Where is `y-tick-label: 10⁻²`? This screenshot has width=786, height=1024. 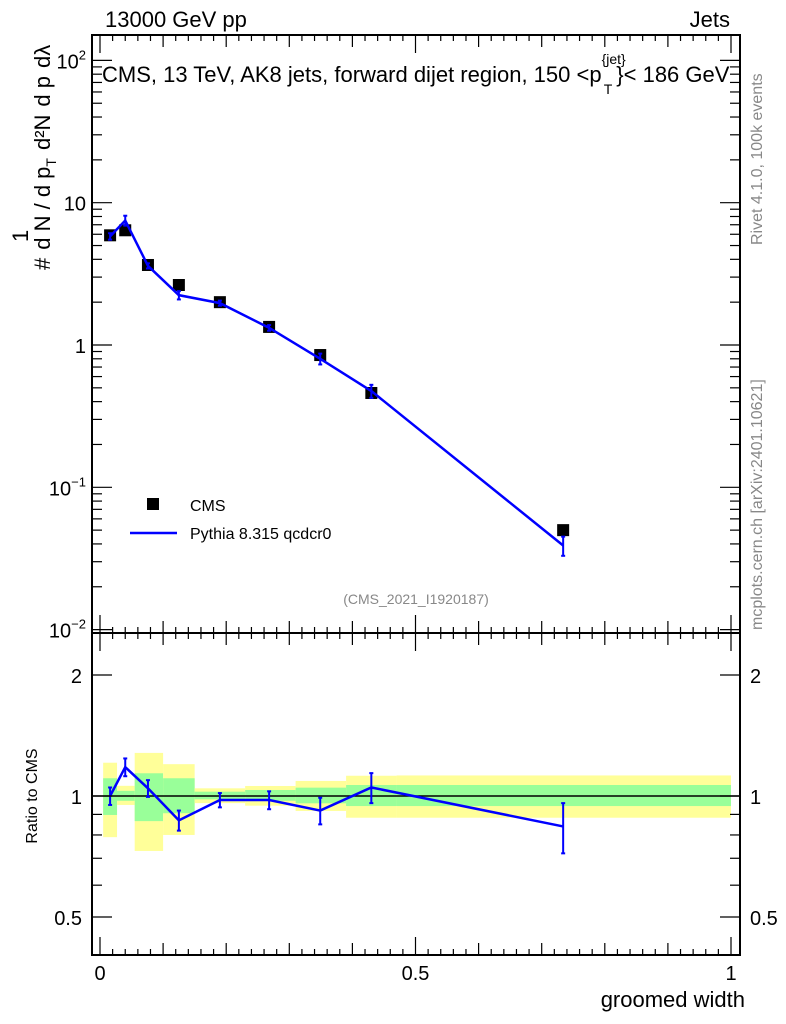
y-tick-label: 10⁻² is located at coordinates (67, 630).